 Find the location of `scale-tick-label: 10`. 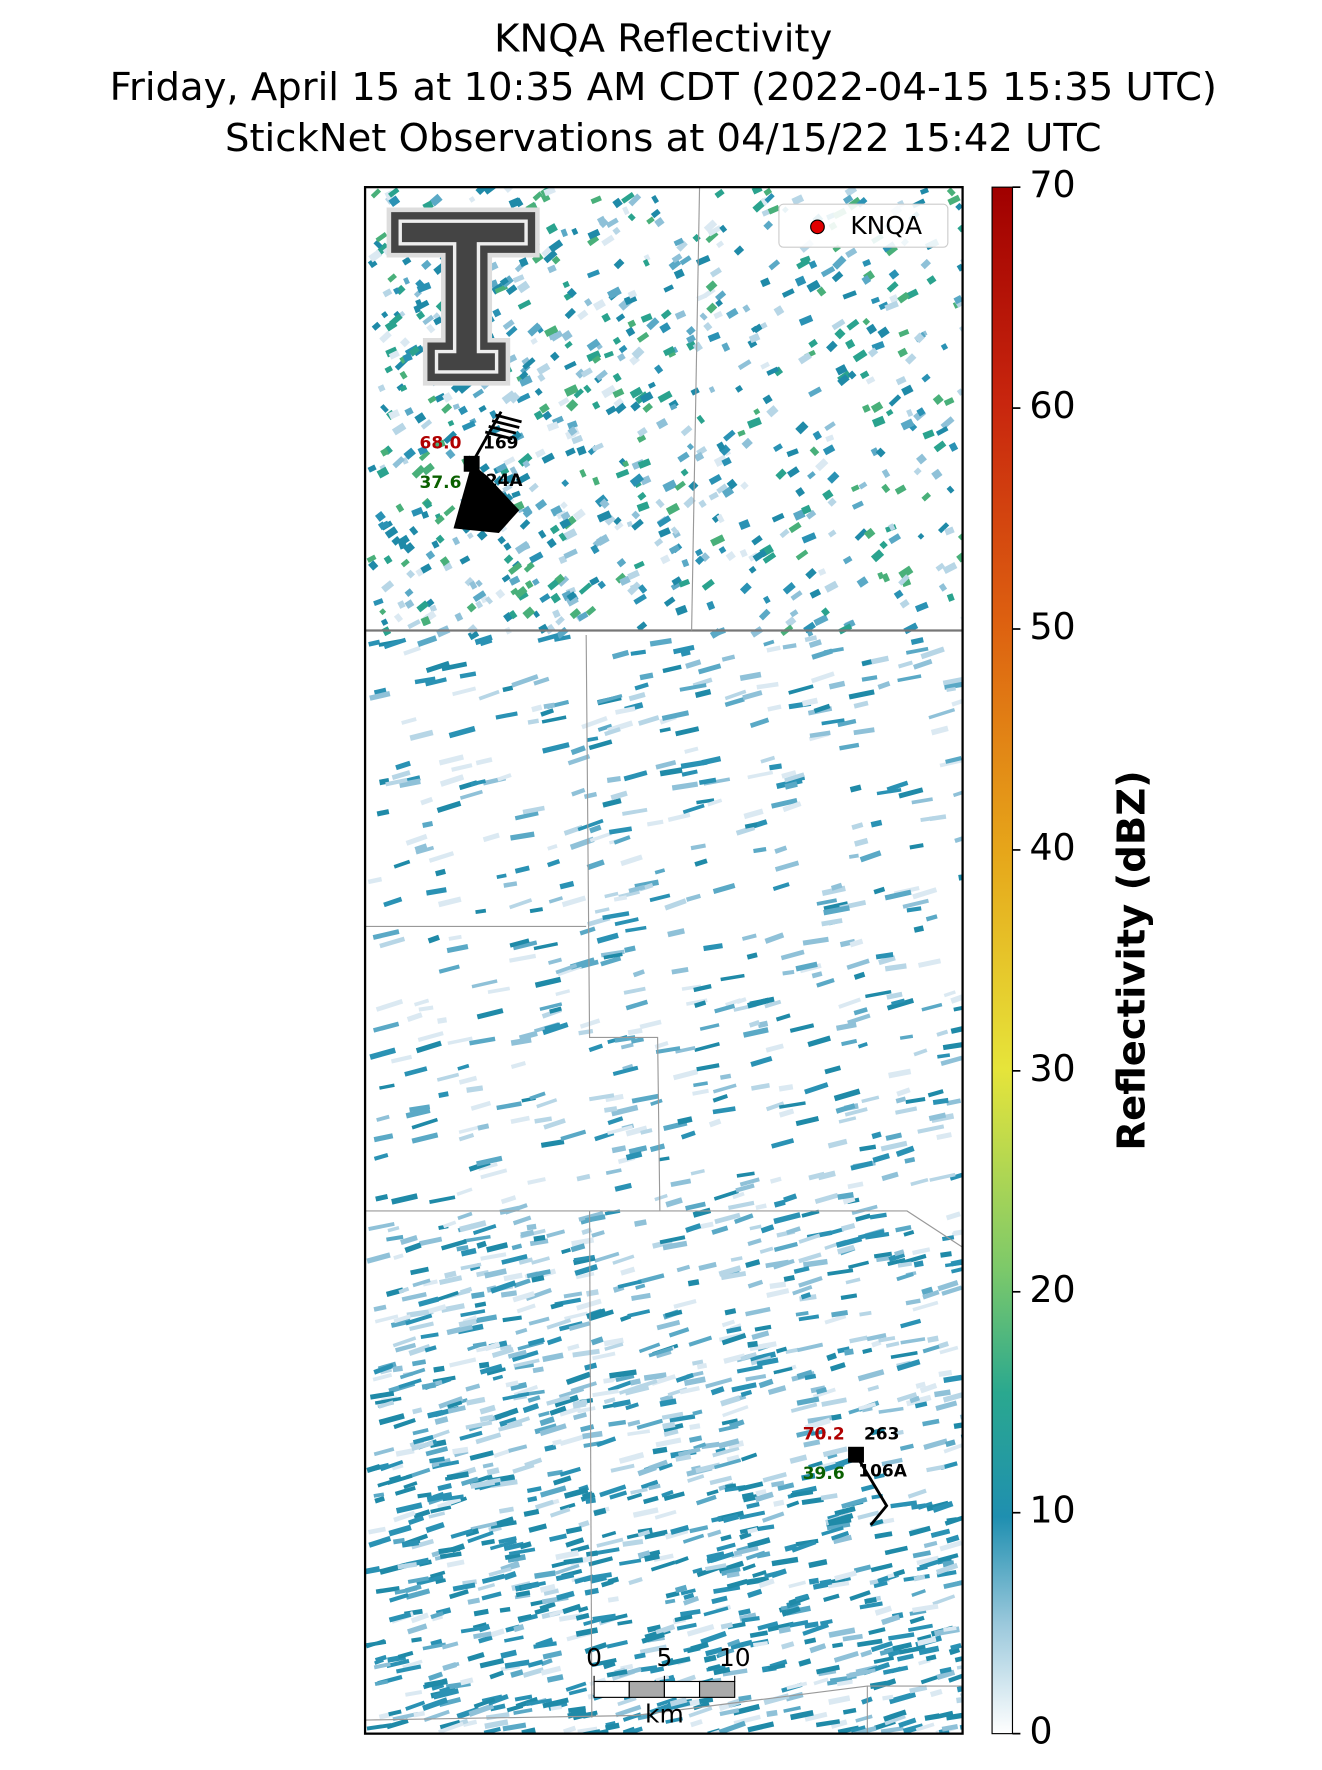

scale-tick-label: 10 is located at coordinates (735, 1657).